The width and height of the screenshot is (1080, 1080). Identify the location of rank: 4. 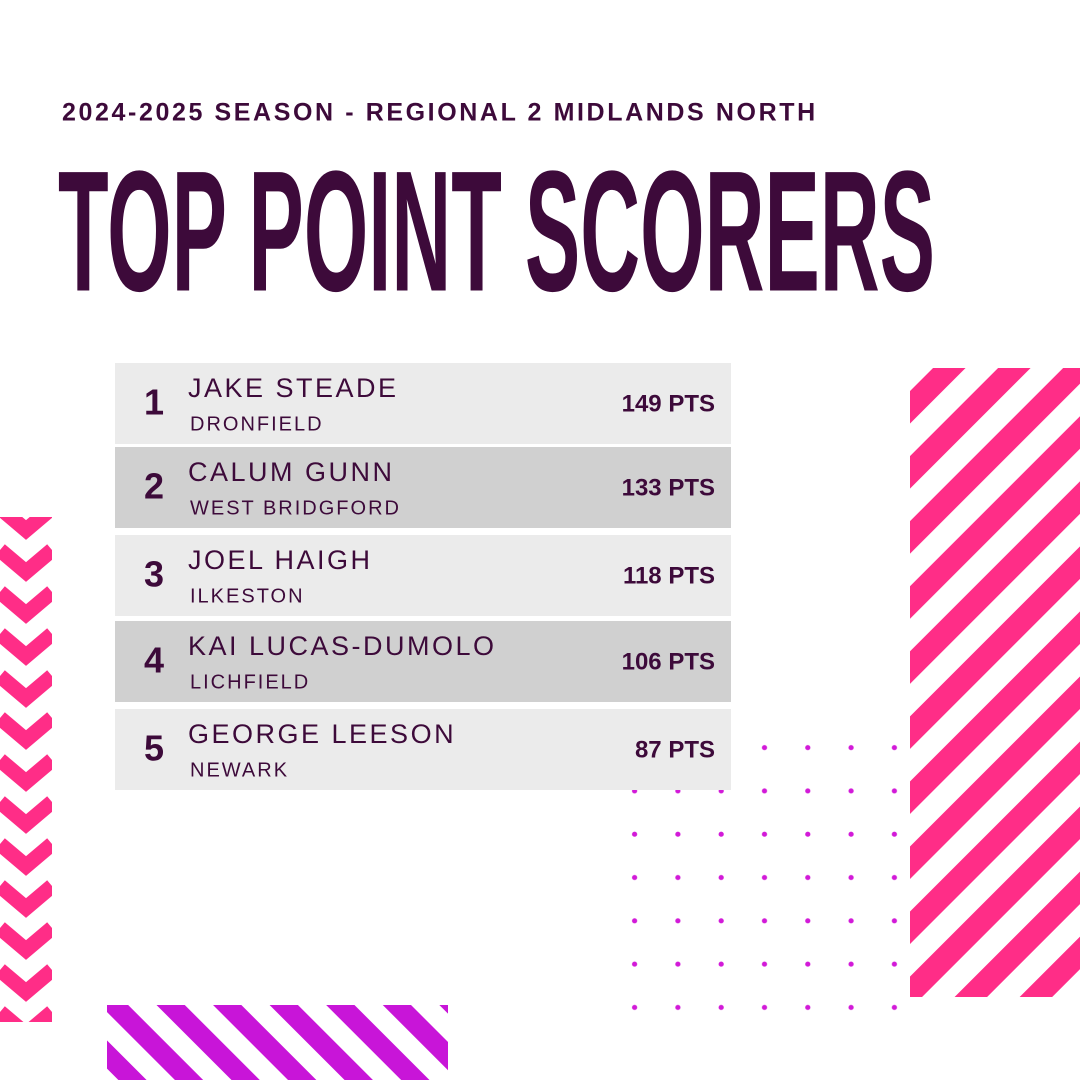
(154, 660).